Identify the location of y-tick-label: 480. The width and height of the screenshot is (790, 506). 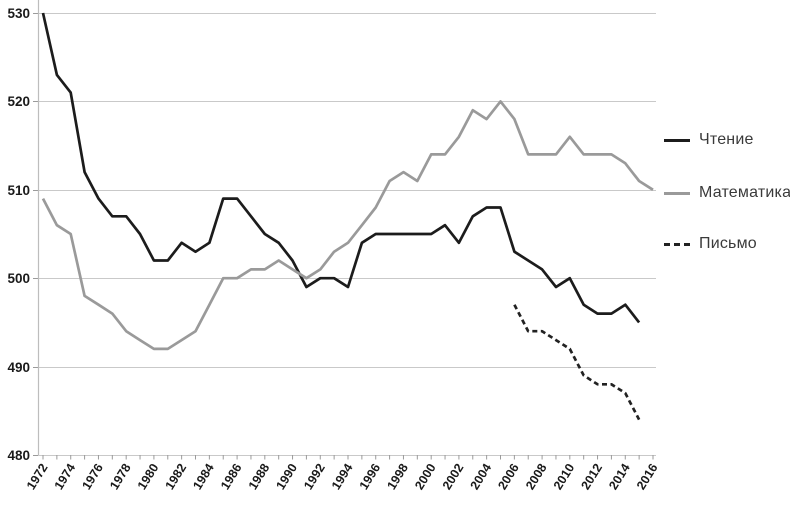
(18, 455).